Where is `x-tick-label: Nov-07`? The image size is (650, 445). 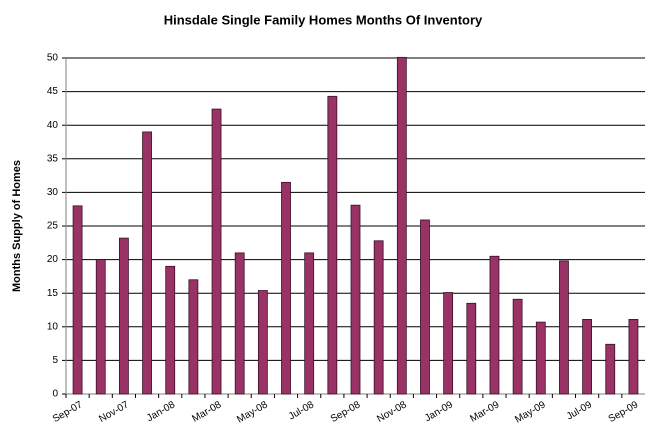 x-tick-label: Nov-07 is located at coordinates (114, 412).